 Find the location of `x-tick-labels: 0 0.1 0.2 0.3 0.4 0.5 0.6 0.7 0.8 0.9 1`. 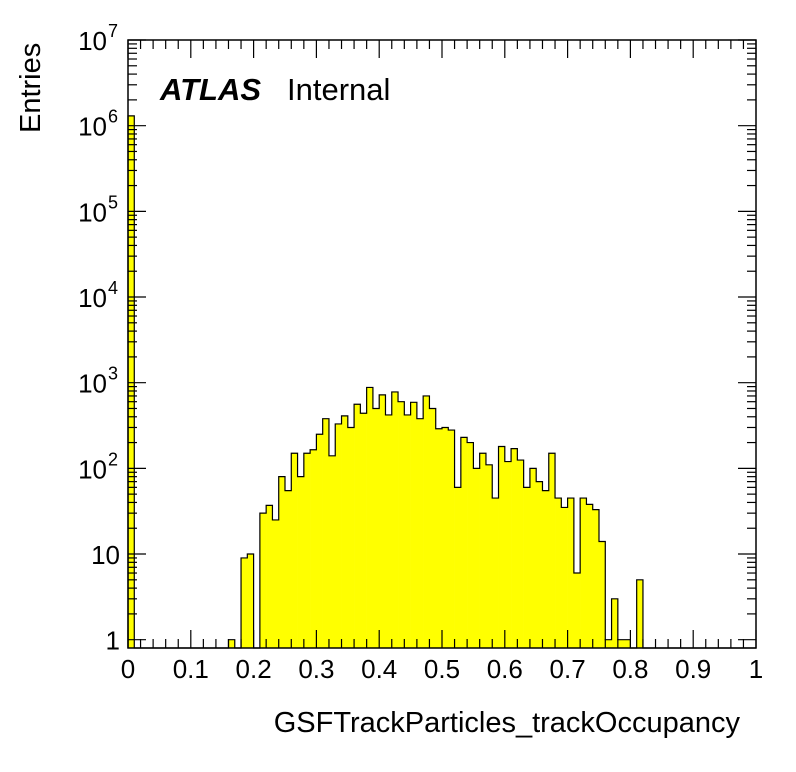

x-tick-labels: 0 0.1 0.2 0.3 0.4 0.5 0.6 0.7 0.8 0.9 1 is located at coordinates (442, 669).